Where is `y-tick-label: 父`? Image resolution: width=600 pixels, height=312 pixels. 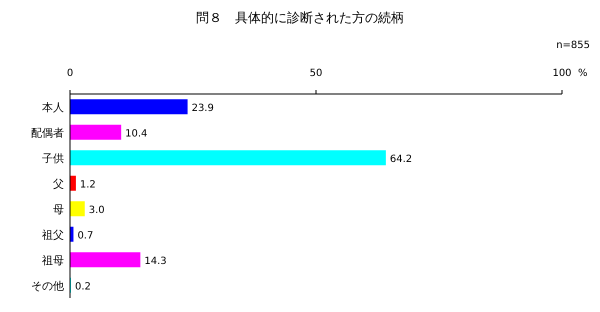
y-tick-label: 父 is located at coordinates (58, 183).